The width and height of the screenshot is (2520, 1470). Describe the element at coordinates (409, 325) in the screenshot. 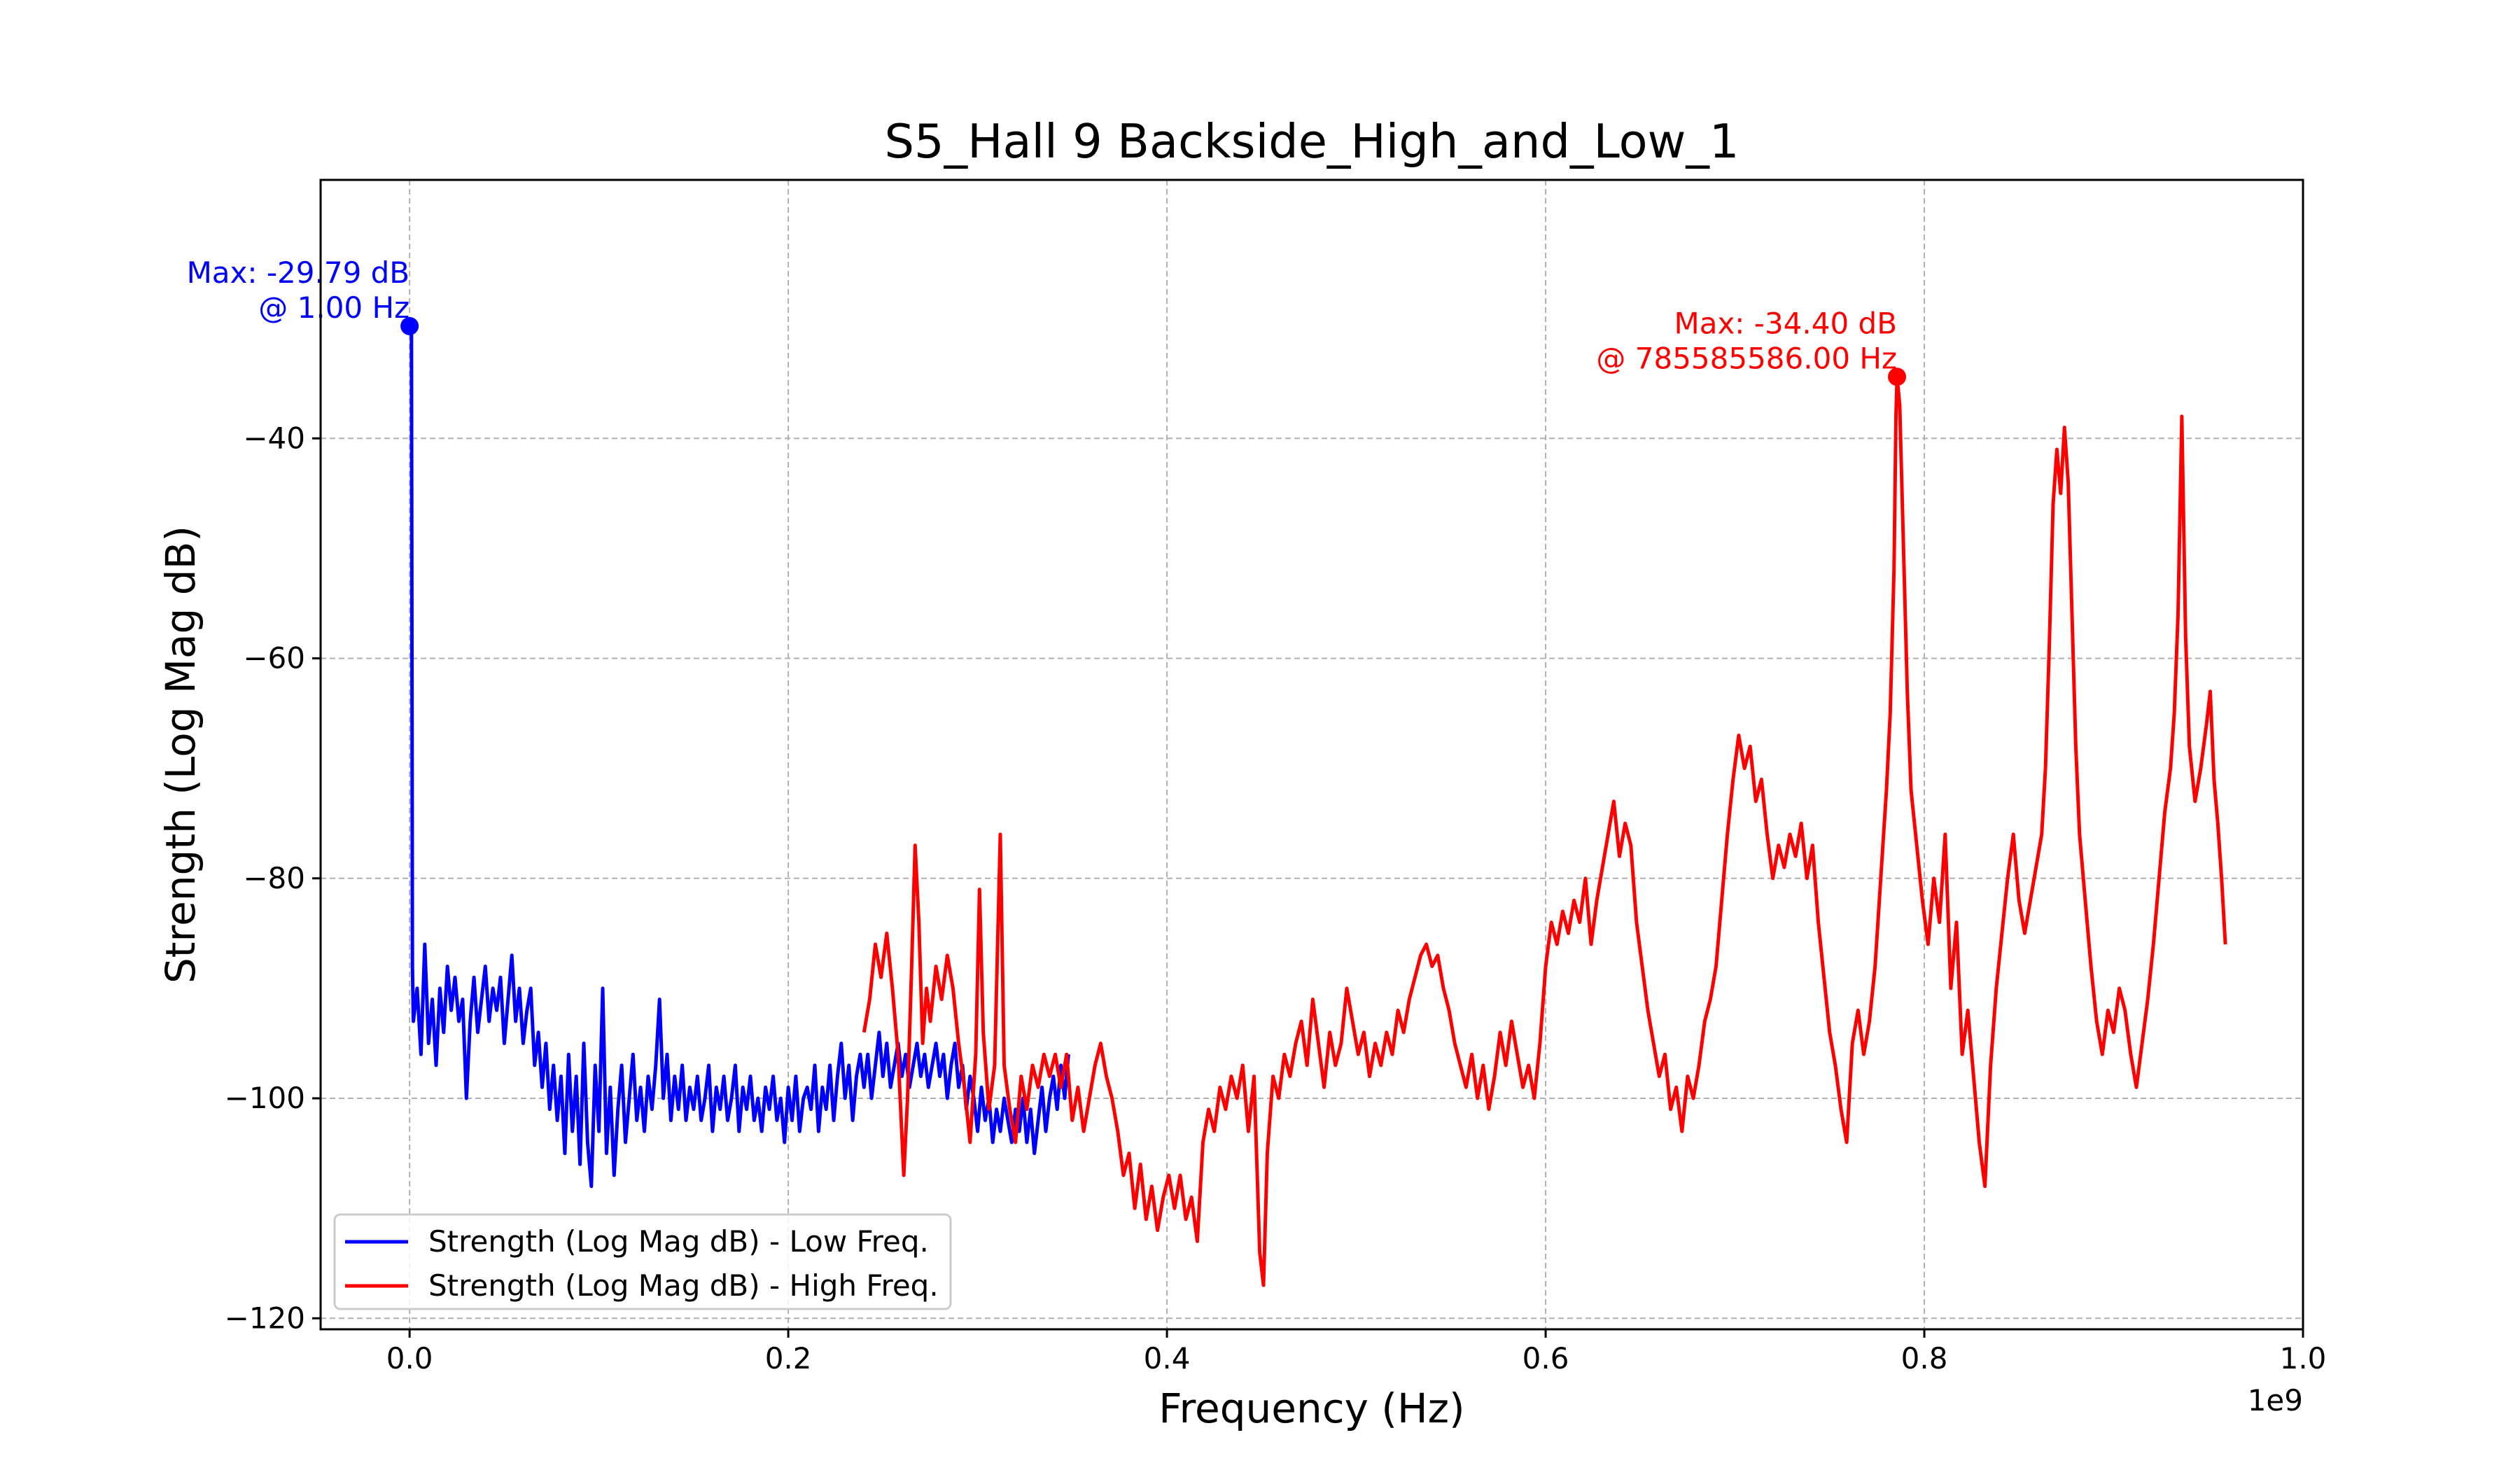

I see `max-marker-low-freq` at that location.